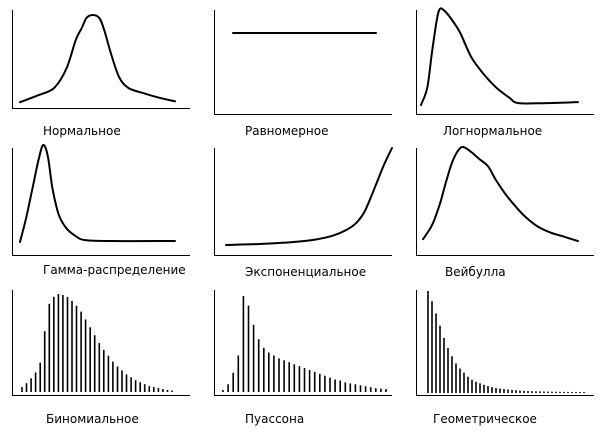  I want to click on label-geometric: Геометрическое, so click(485, 419).